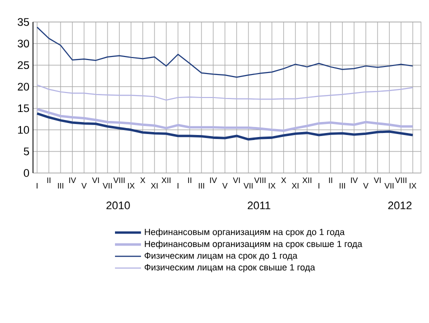 The width and height of the screenshot is (429, 323). I want to click on y-tick-label: 30, so click(24, 44).